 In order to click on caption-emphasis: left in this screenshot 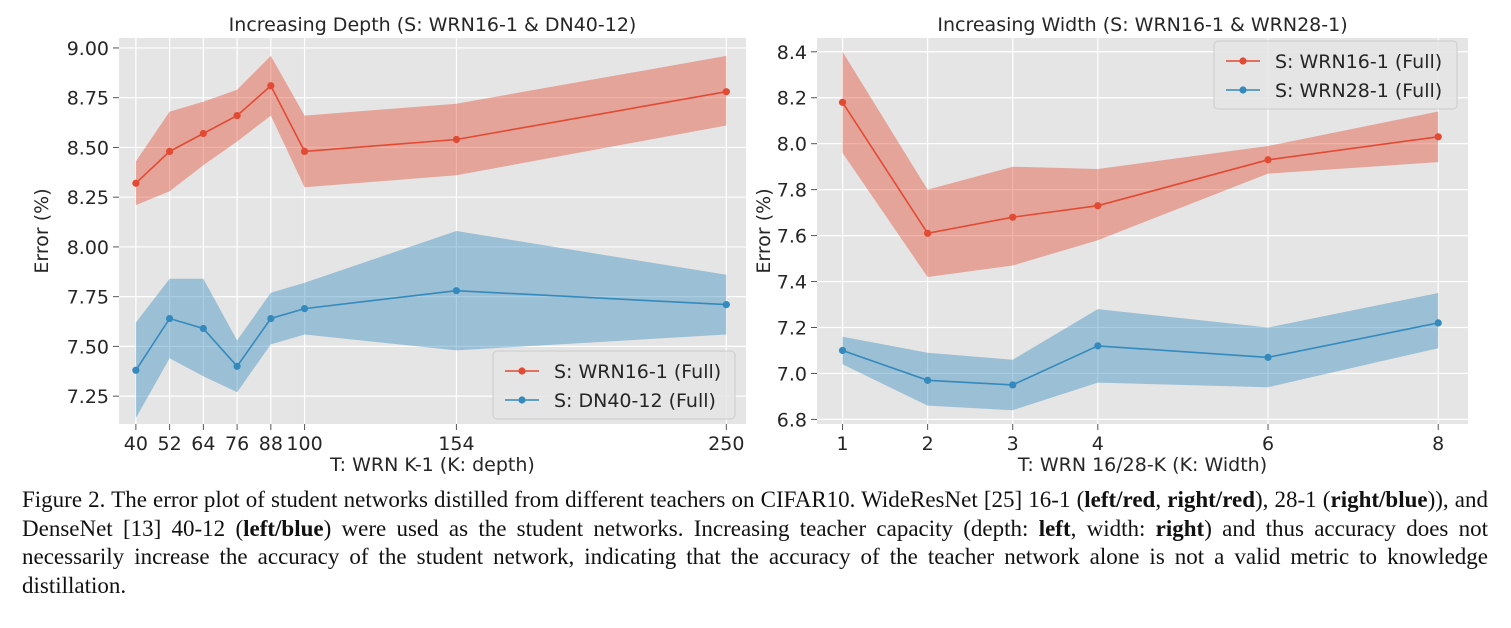, I will do `click(1054, 528)`.